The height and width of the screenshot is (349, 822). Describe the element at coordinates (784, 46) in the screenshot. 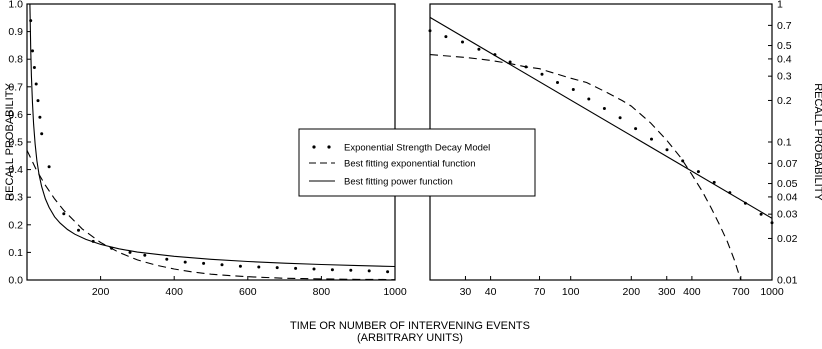

I see `right-y-tick-label: 0.5` at that location.